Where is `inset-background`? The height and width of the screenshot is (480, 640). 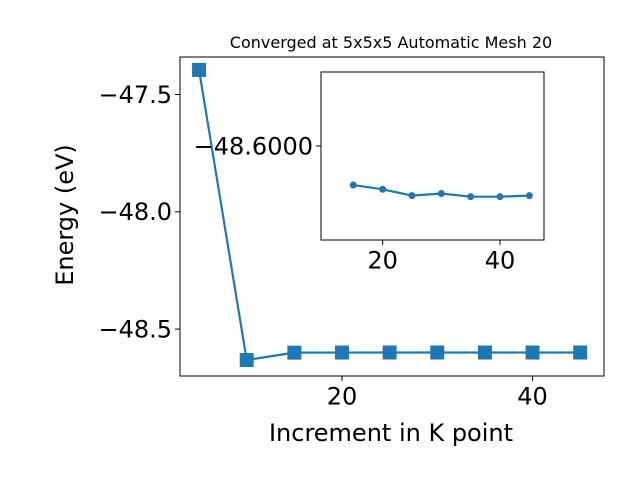
inset-background is located at coordinates (432, 156).